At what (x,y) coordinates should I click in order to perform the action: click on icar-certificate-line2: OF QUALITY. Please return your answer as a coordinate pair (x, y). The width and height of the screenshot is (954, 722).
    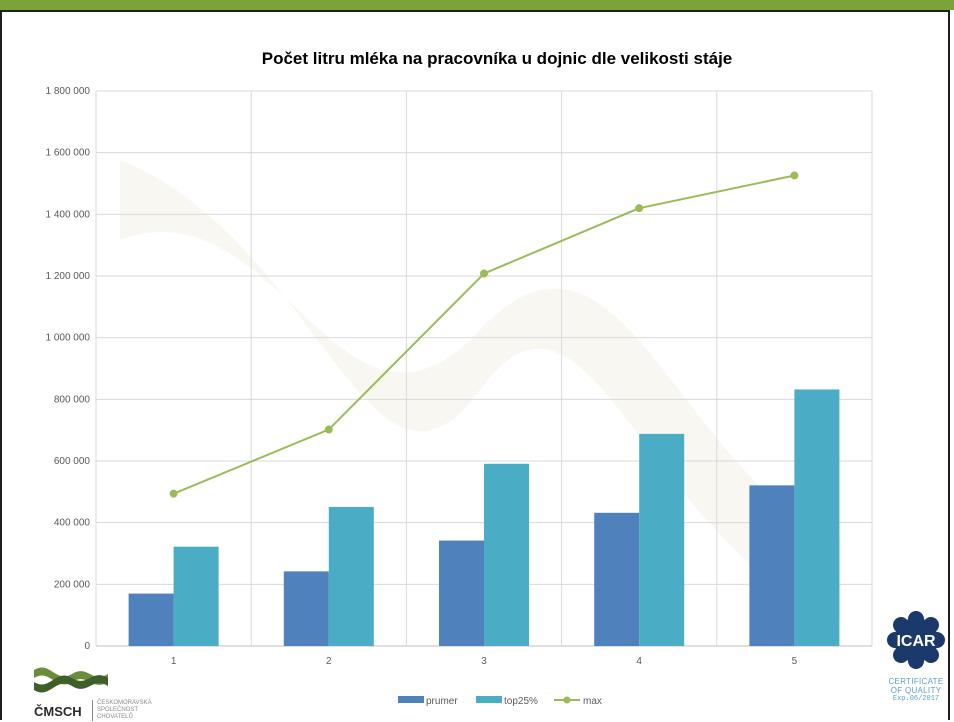
    Looking at the image, I should click on (916, 690).